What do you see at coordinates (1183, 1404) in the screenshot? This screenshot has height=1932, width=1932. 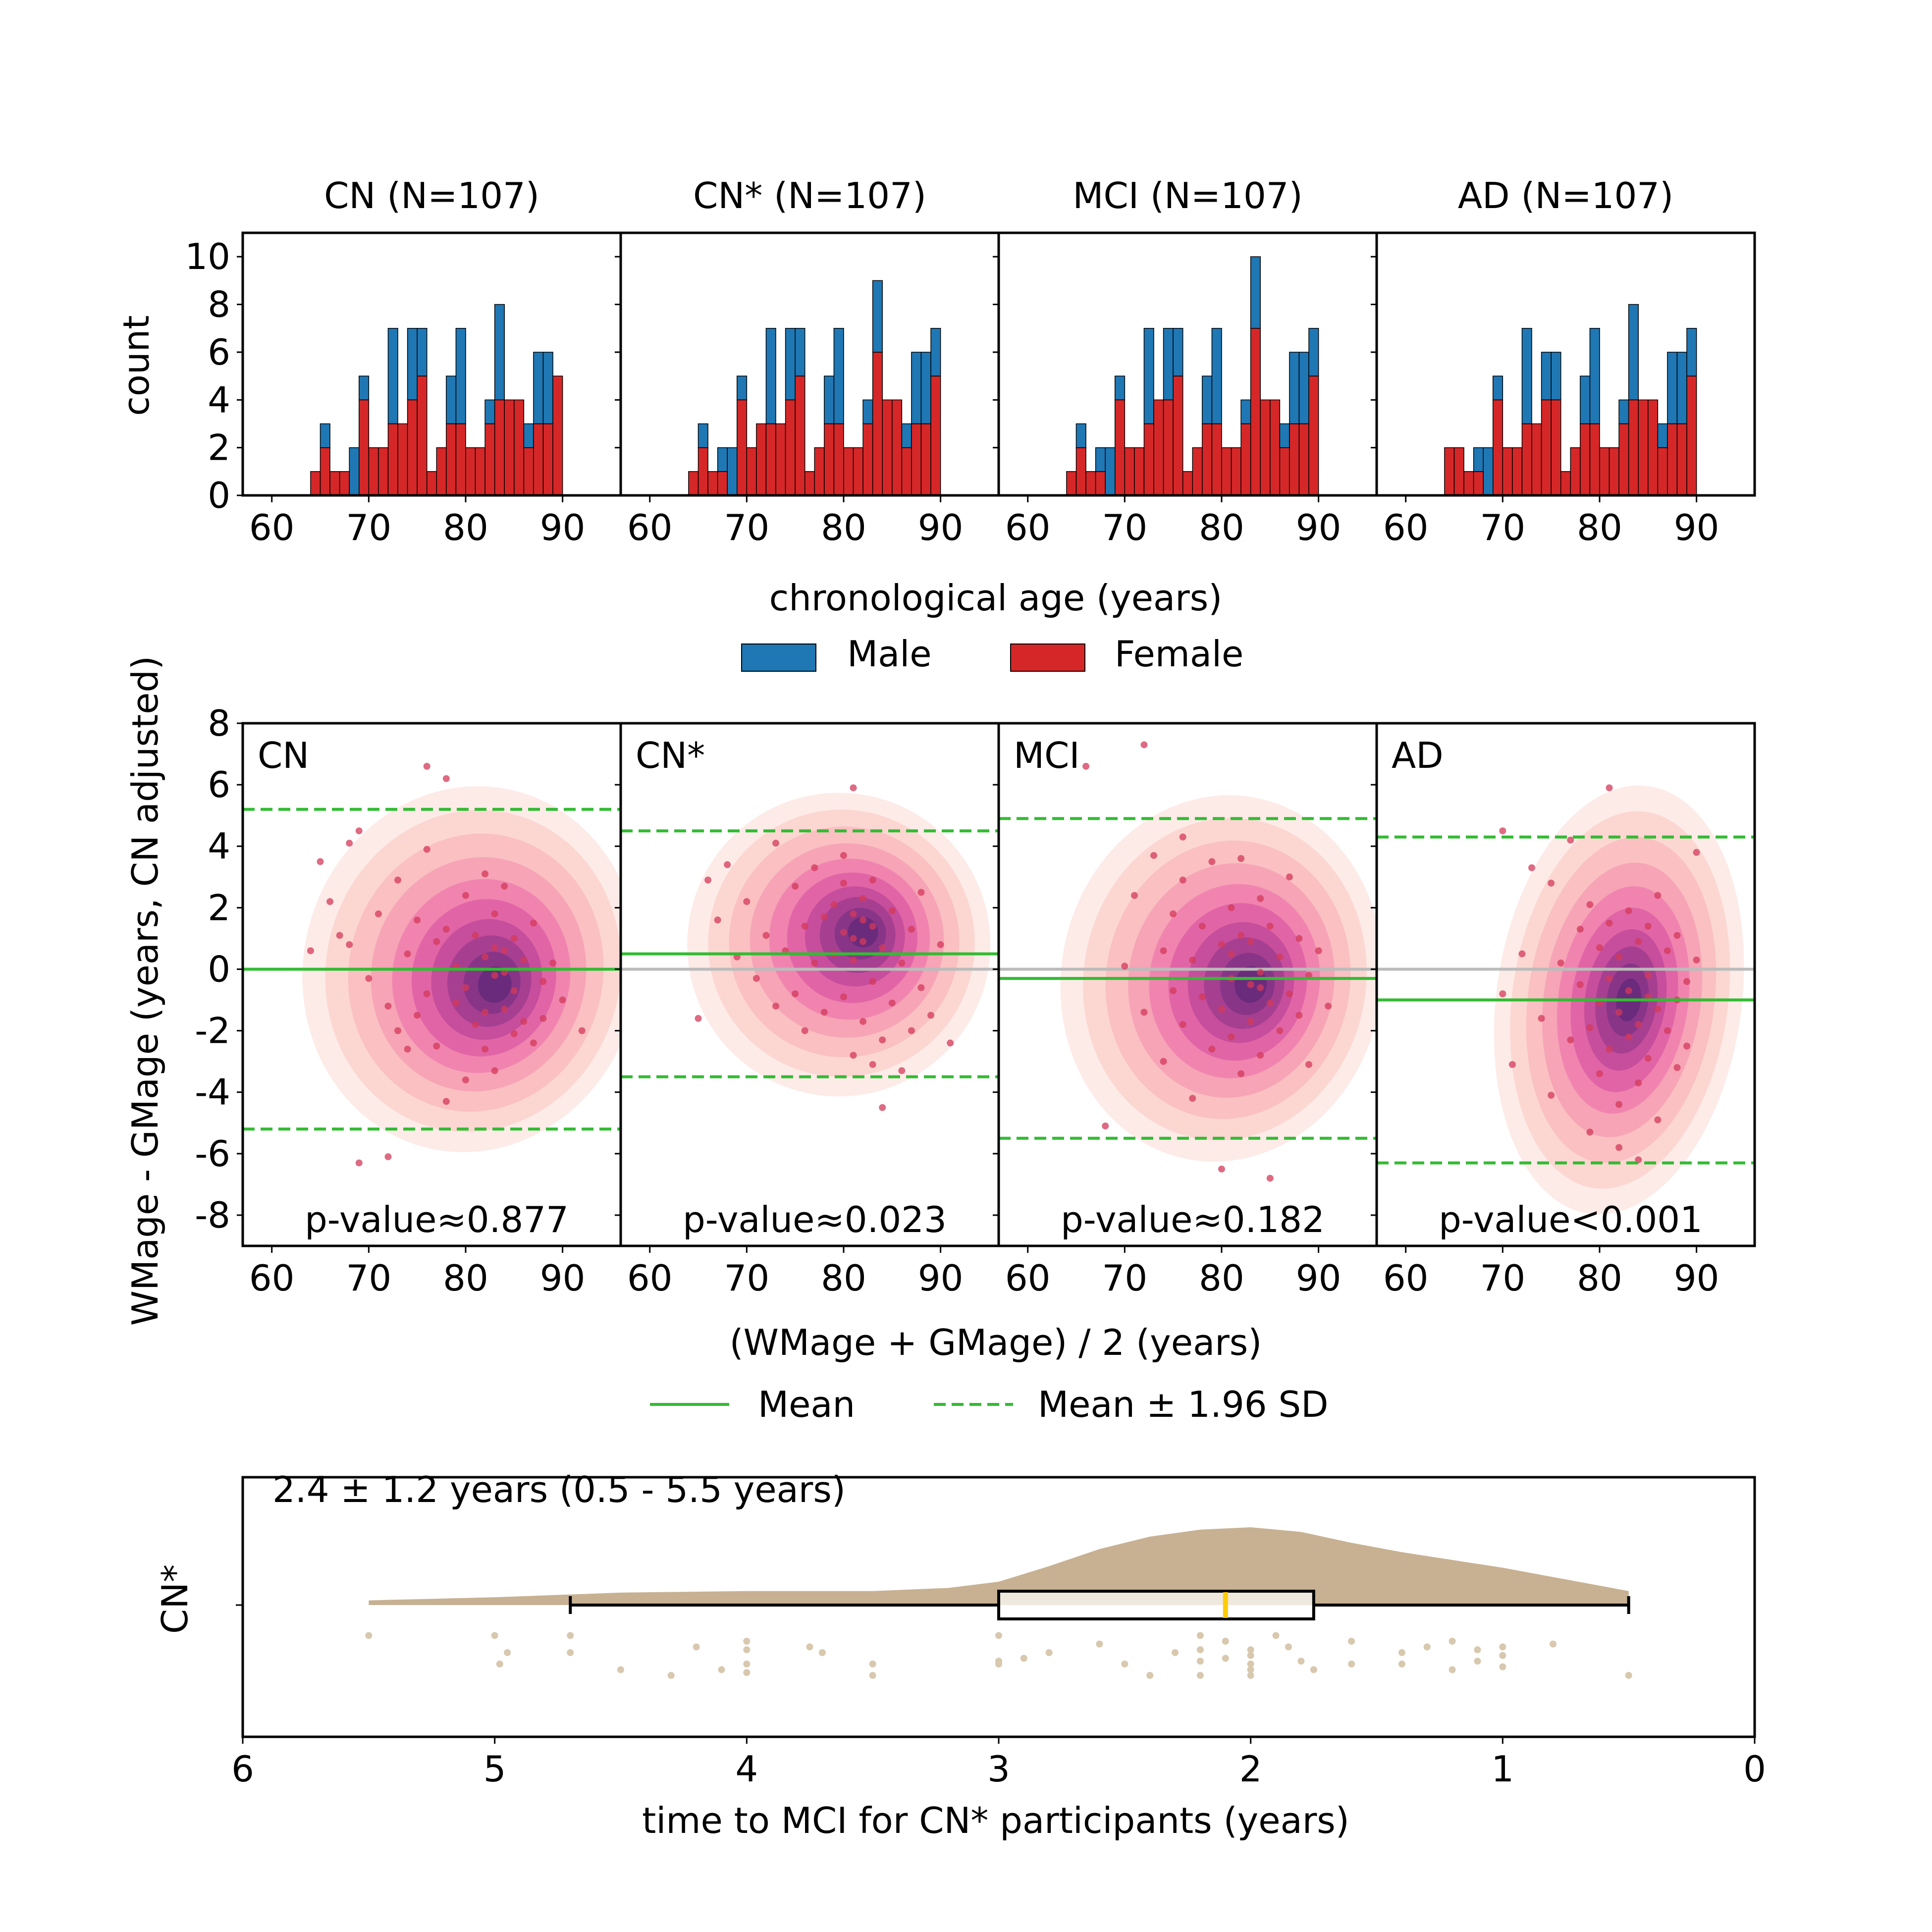 I see `legend-sd-label: Mean ± 1.96 SD` at bounding box center [1183, 1404].